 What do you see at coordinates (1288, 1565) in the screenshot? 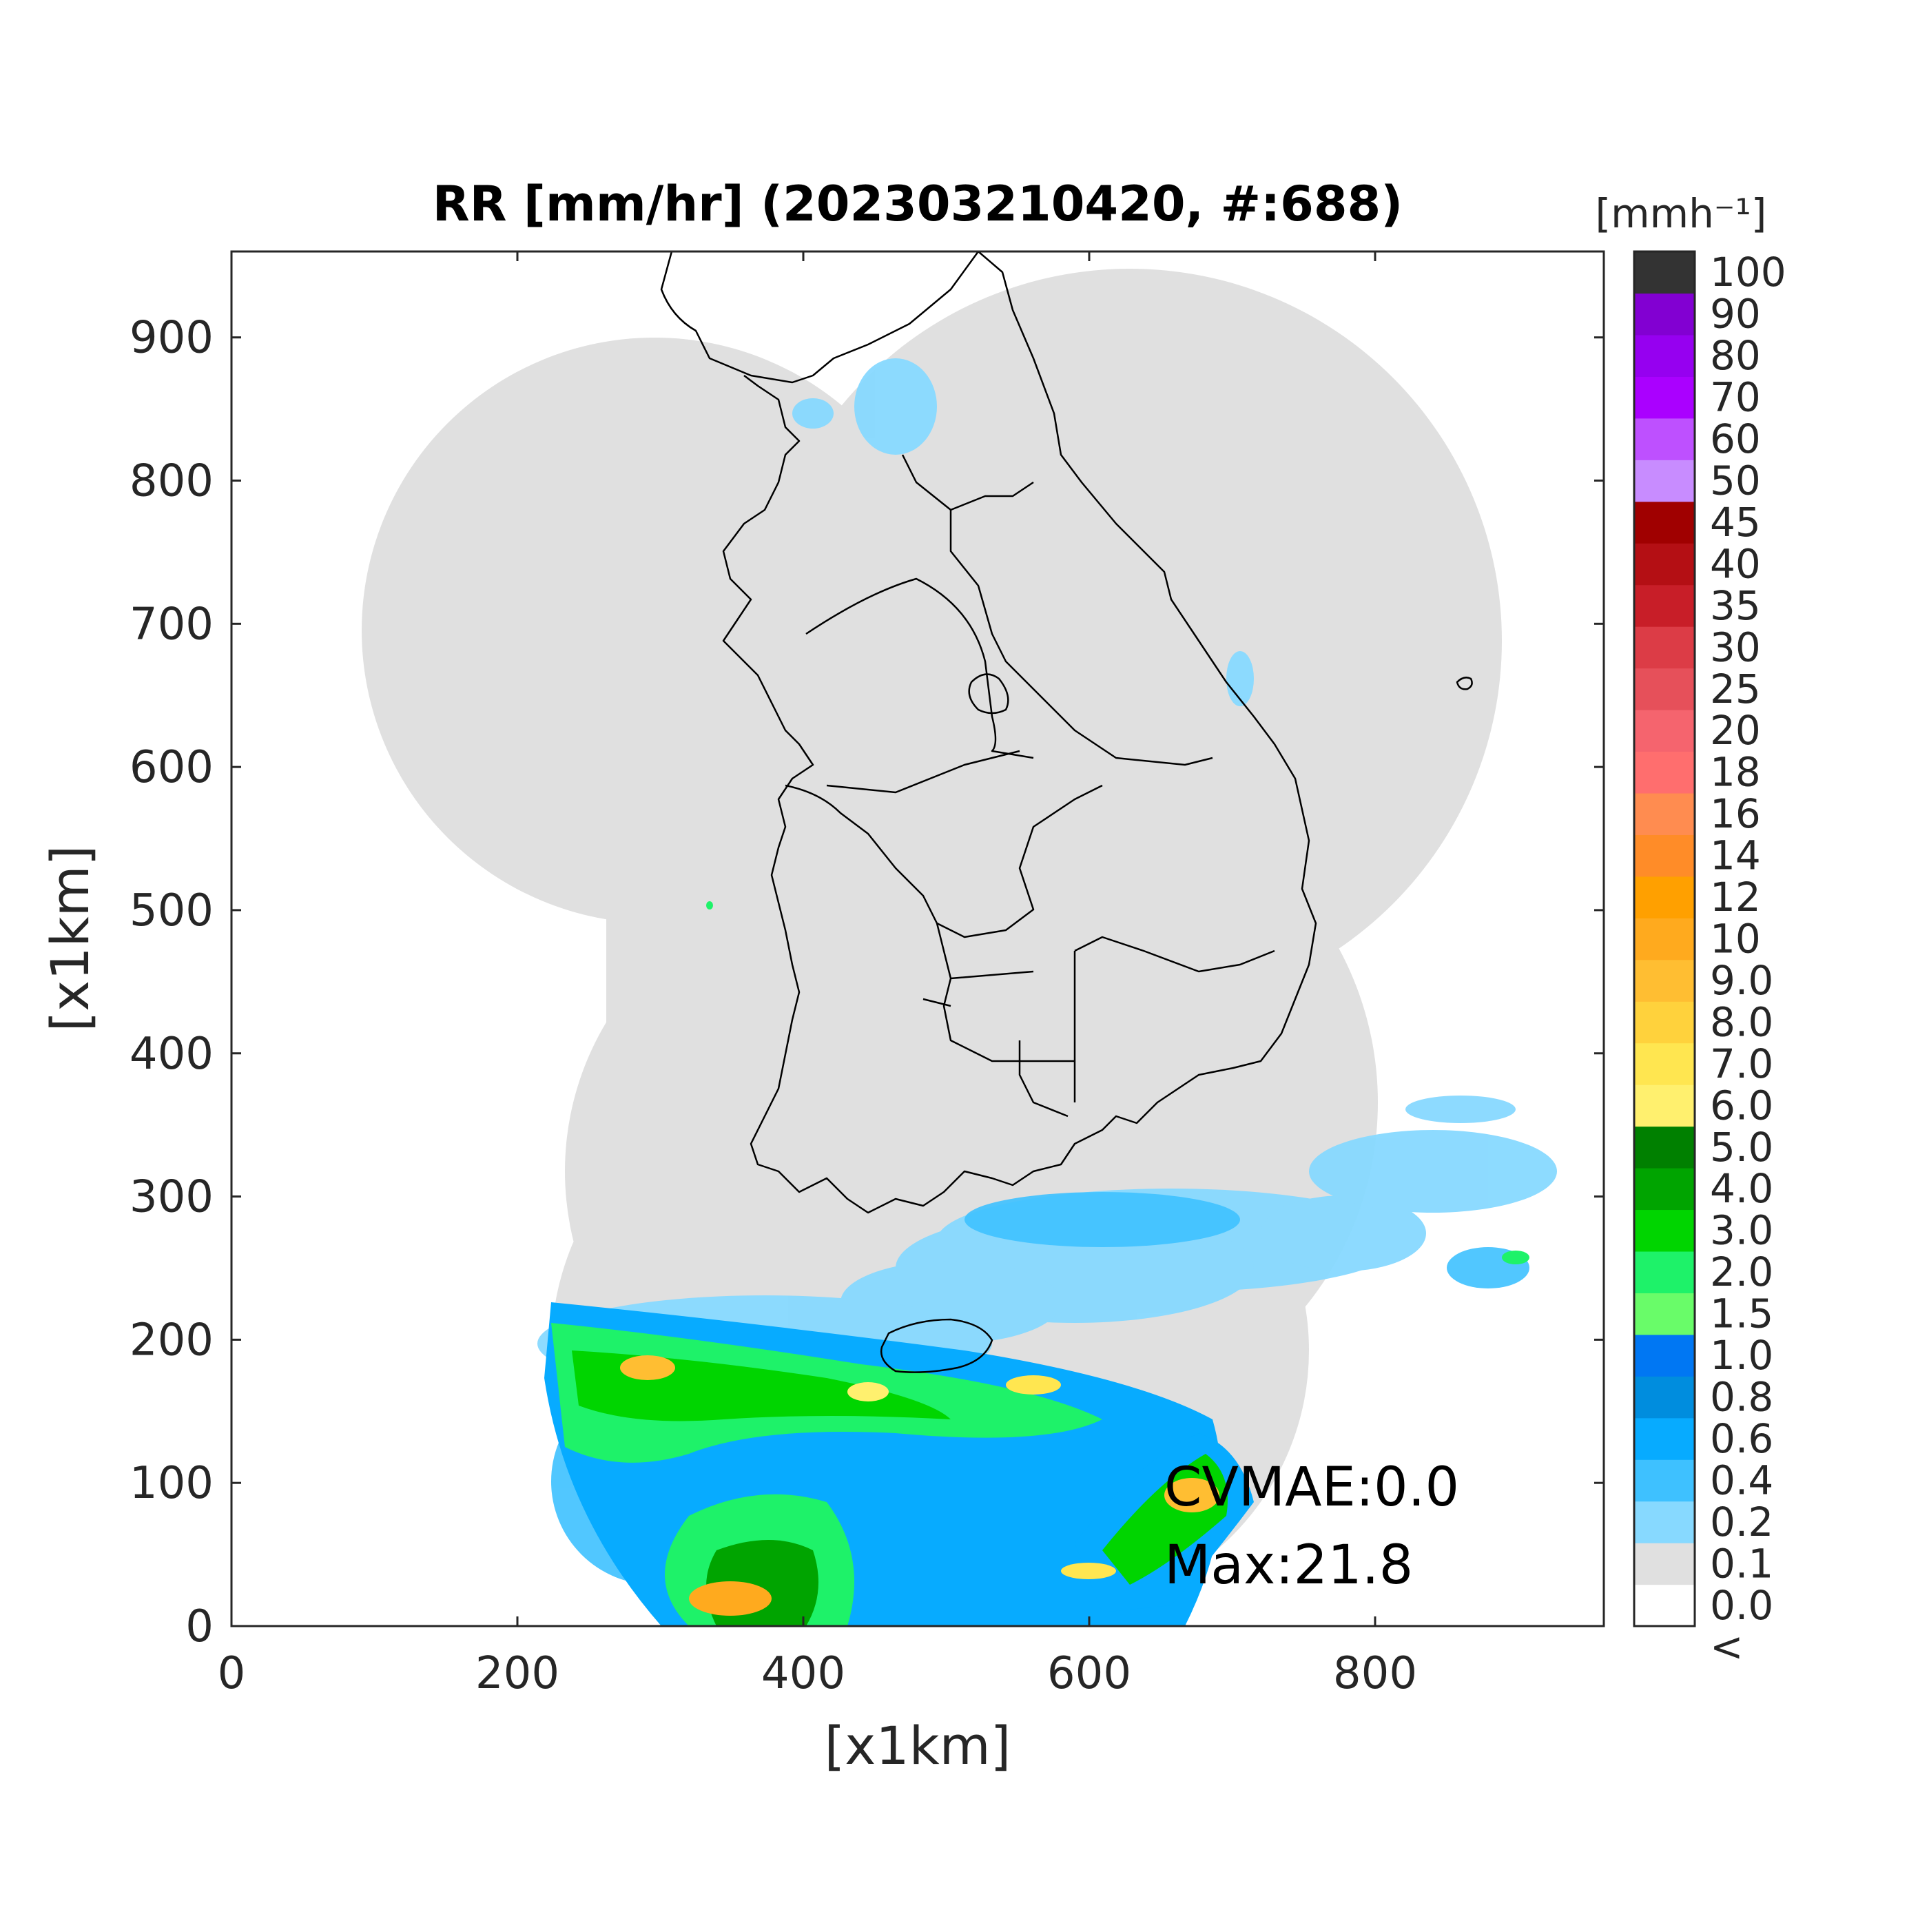
I see `max-annotation: Max:21.8` at bounding box center [1288, 1565].